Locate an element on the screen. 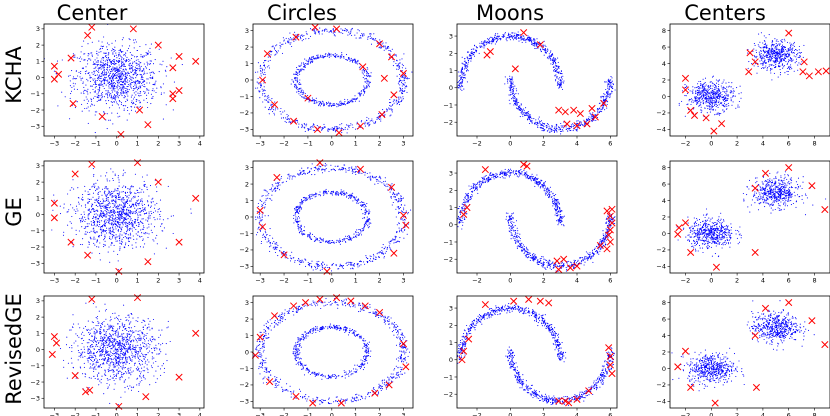 The width and height of the screenshot is (830, 416). selected-point-marker is located at coordinates (524, 33).